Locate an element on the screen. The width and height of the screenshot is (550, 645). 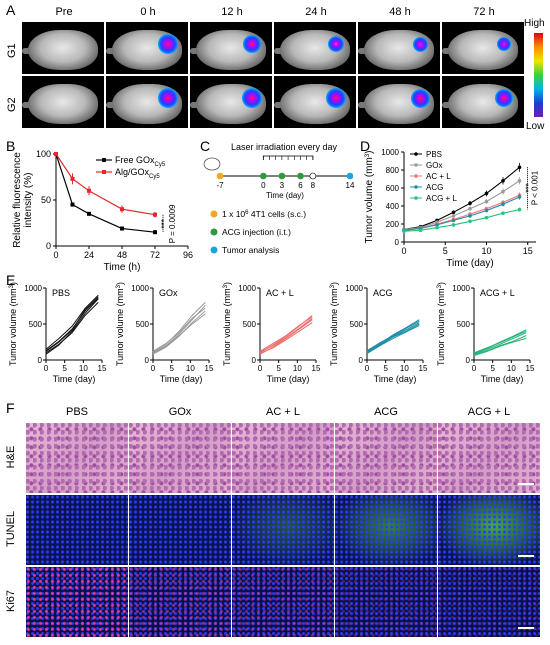
timepoint-label: 48 h is located at coordinates (400, 12).